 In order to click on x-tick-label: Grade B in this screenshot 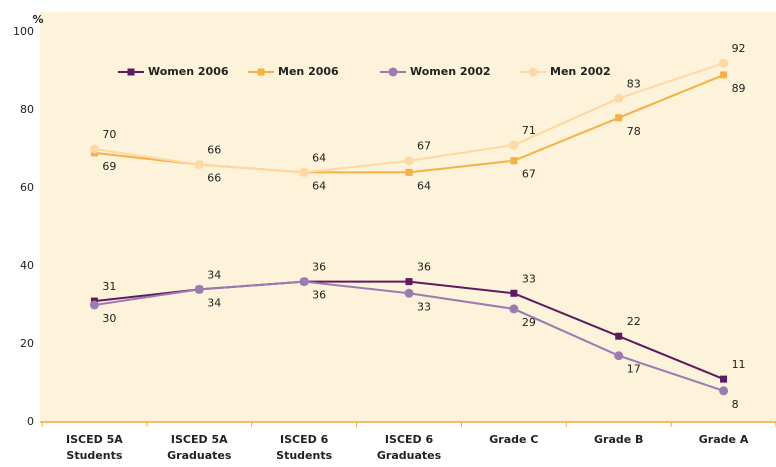, I will do `click(618, 439)`.